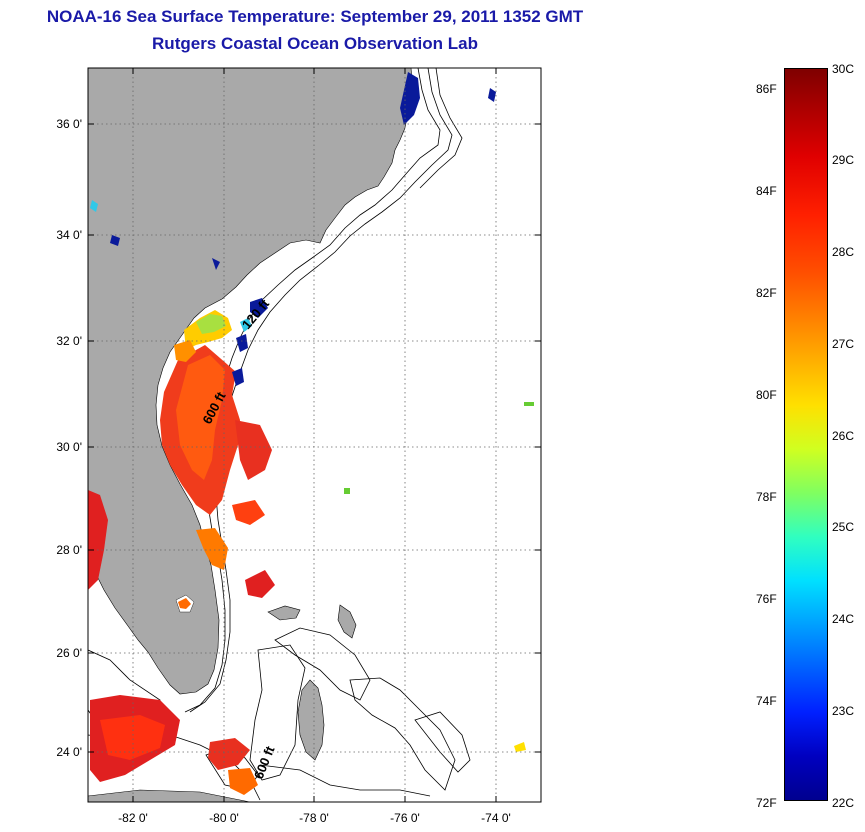 The image size is (865, 832). I want to click on lon-tick-74: -74 0', so click(496, 818).